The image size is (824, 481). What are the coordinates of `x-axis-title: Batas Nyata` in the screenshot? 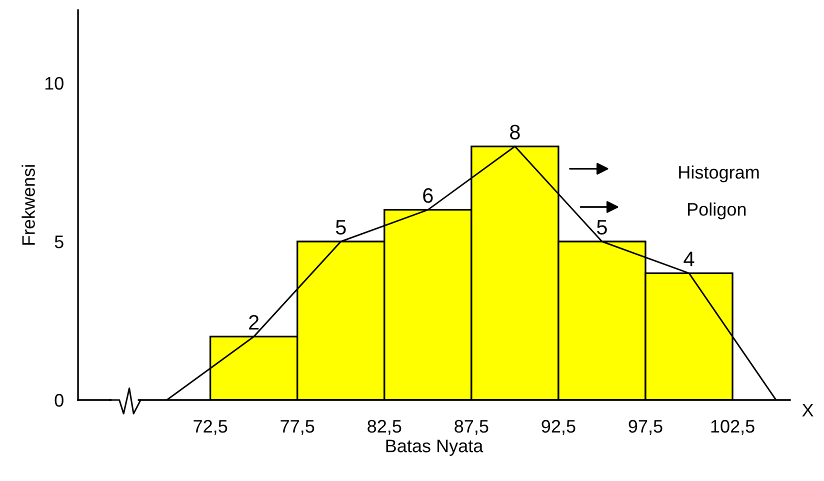 It's located at (435, 448).